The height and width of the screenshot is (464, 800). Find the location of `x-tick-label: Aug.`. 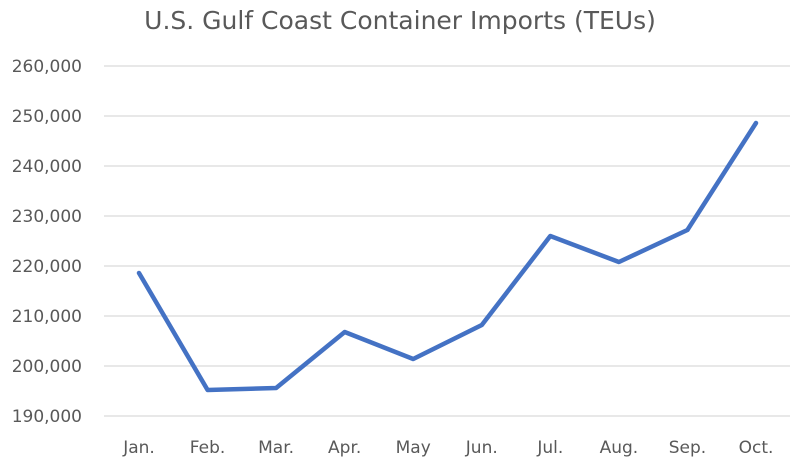

x-tick-label: Aug. is located at coordinates (619, 448).